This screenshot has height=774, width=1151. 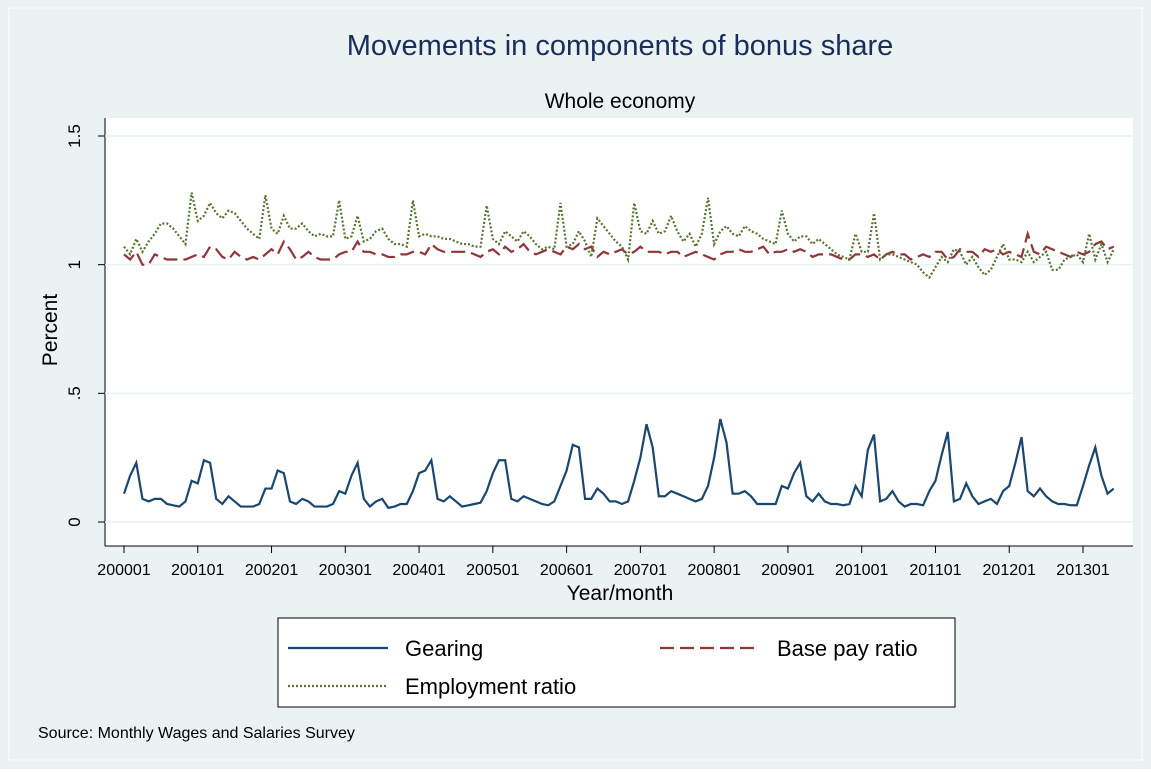 What do you see at coordinates (74, 264) in the screenshot?
I see `y-tick-label: 1` at bounding box center [74, 264].